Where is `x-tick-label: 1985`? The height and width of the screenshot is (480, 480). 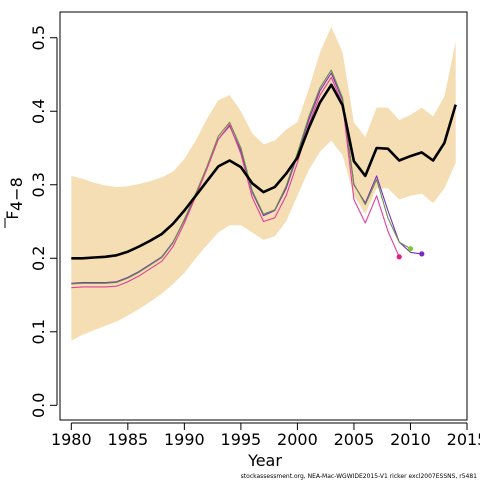
x-tick-label: 1985 is located at coordinates (127, 439).